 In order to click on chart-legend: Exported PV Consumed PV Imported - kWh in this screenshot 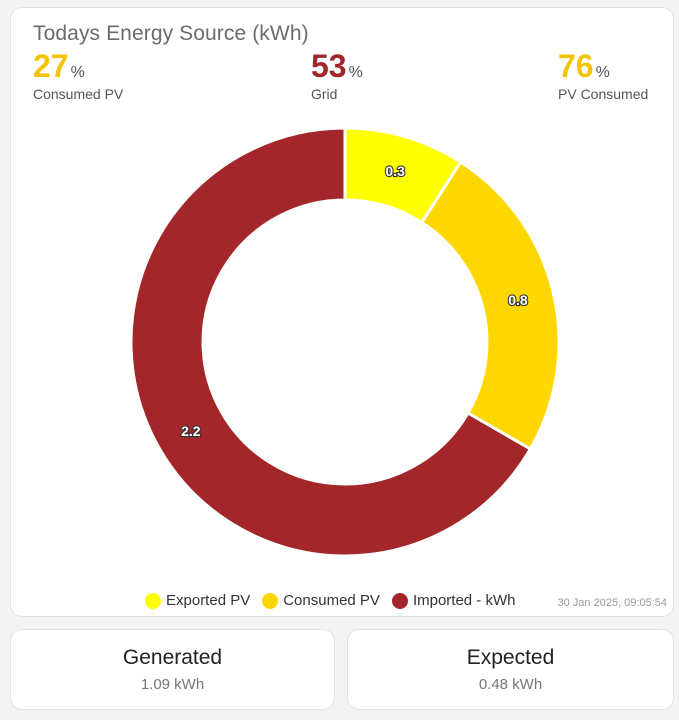, I will do `click(336, 600)`.